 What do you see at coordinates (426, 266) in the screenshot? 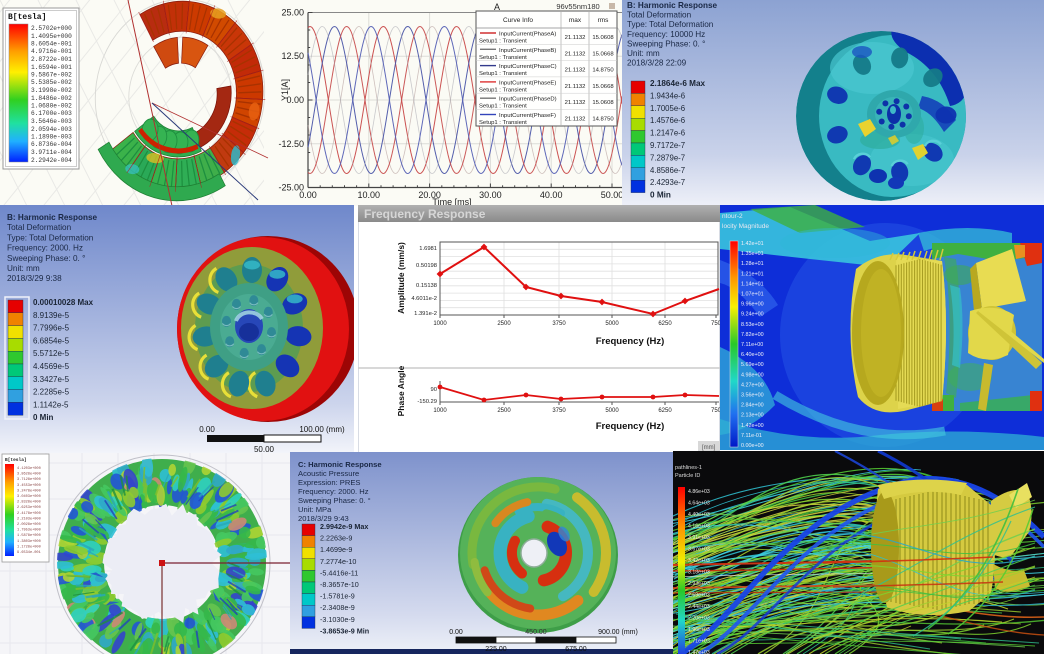
I see `svg-text: 0.50198` at bounding box center [426, 266].